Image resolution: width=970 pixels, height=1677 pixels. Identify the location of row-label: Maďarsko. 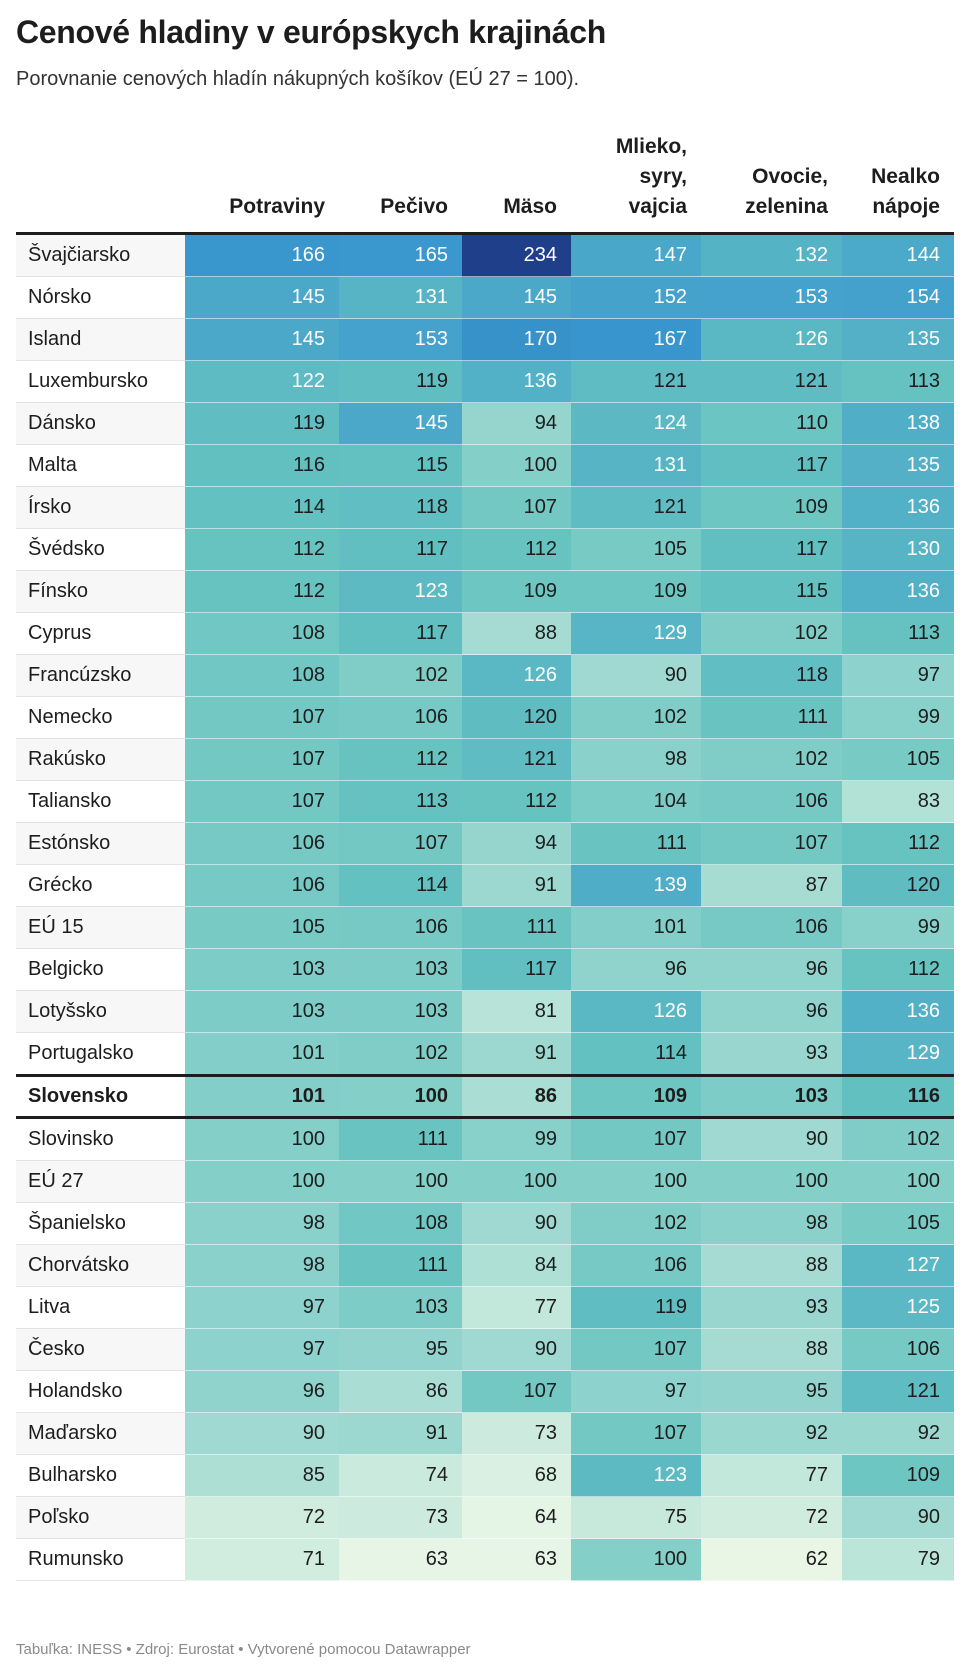
(100, 1433).